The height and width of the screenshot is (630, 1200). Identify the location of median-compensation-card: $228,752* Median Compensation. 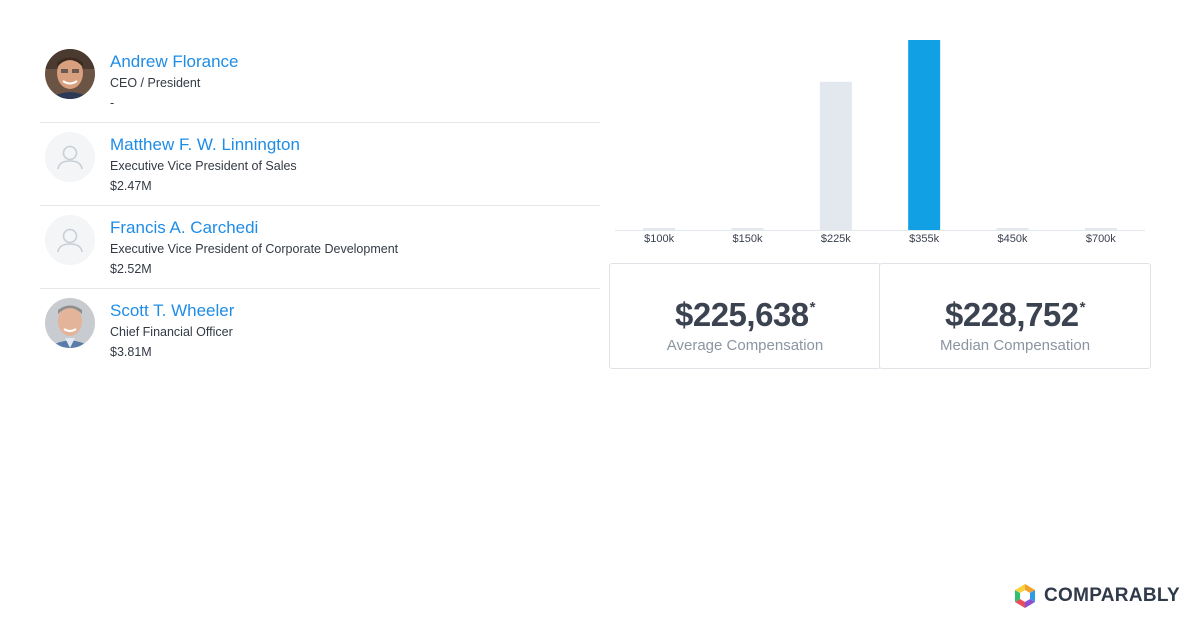
(1015, 316).